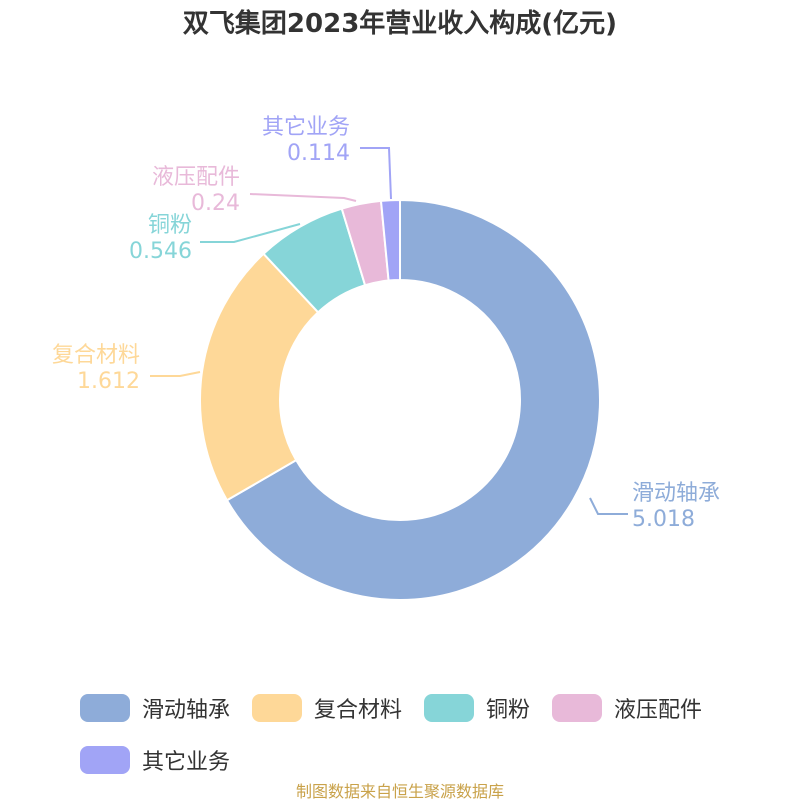 This screenshot has width=800, height=800. I want to click on legend-label: 铜粉, so click(508, 710).